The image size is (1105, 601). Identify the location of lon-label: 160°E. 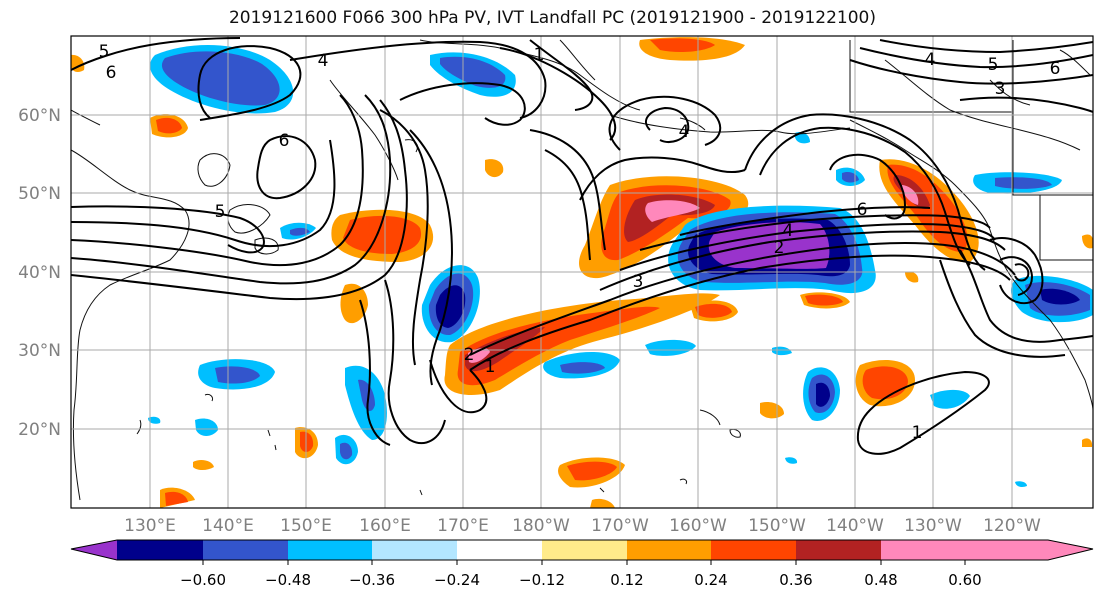
(385, 526).